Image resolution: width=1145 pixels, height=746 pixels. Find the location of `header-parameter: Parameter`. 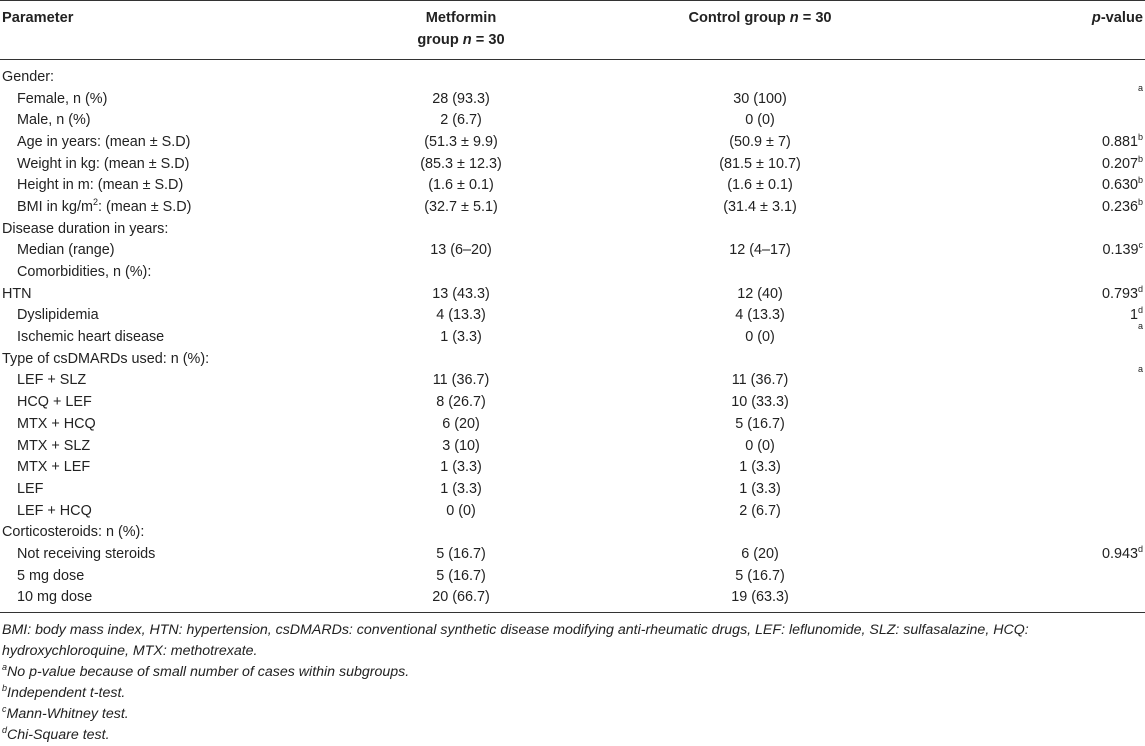

header-parameter: Parameter is located at coordinates (161, 30).